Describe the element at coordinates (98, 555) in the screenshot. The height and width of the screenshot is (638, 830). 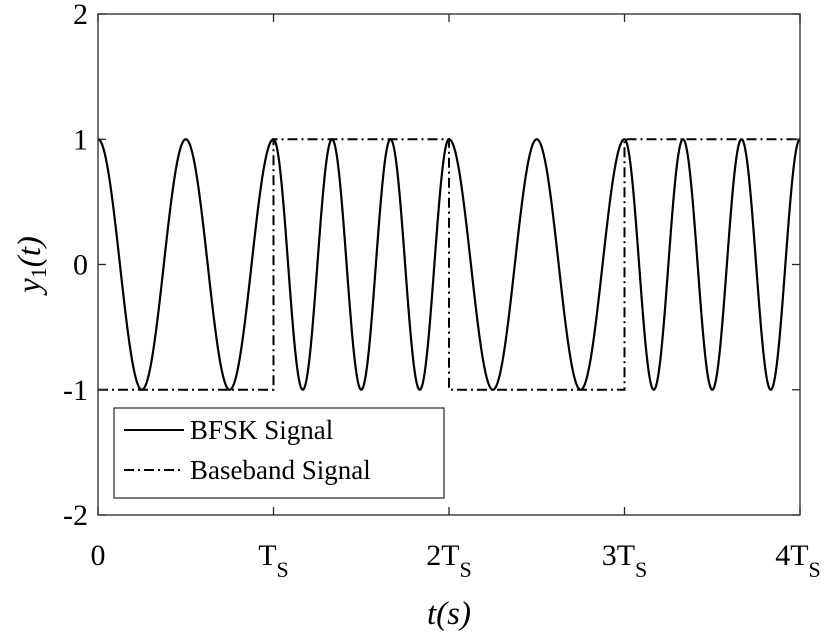
I see `x-tick-label: 0` at that location.